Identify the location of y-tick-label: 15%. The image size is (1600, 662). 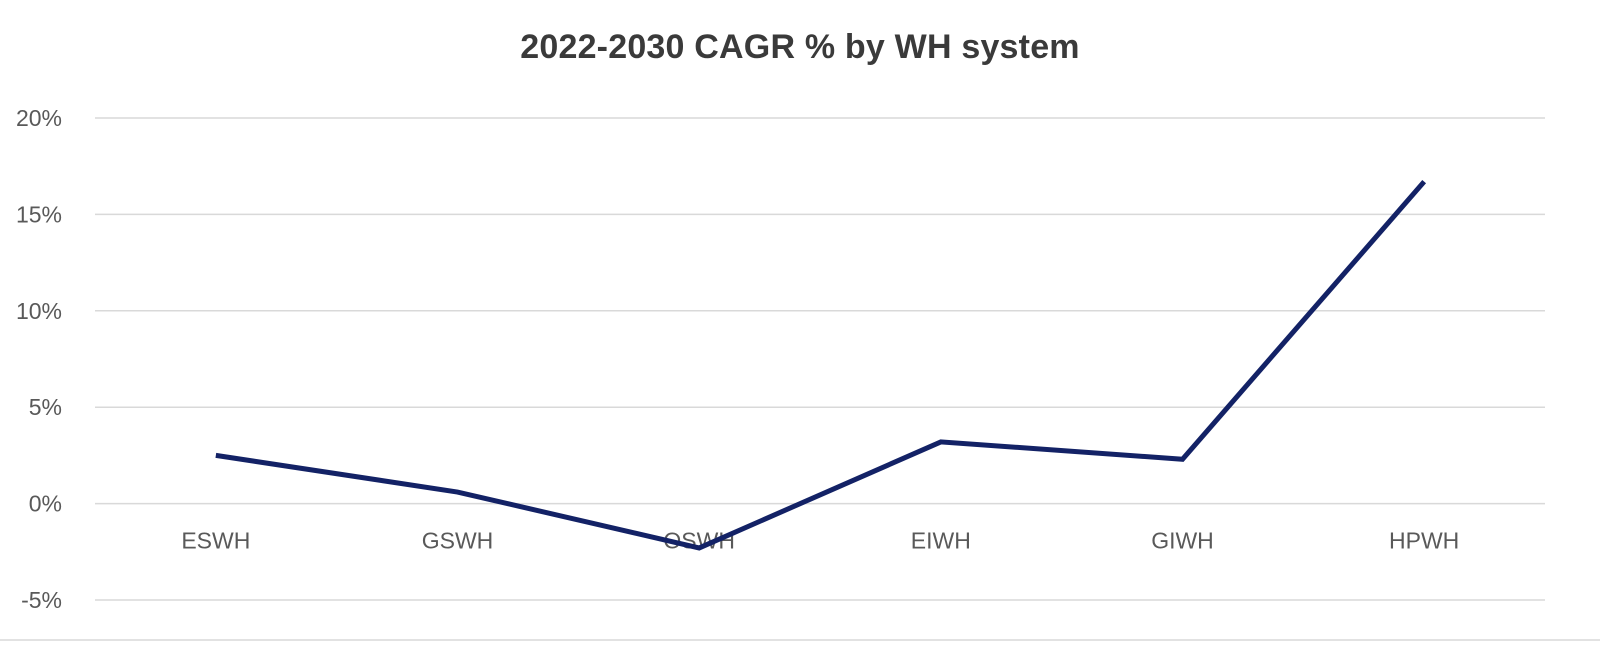
(39, 214).